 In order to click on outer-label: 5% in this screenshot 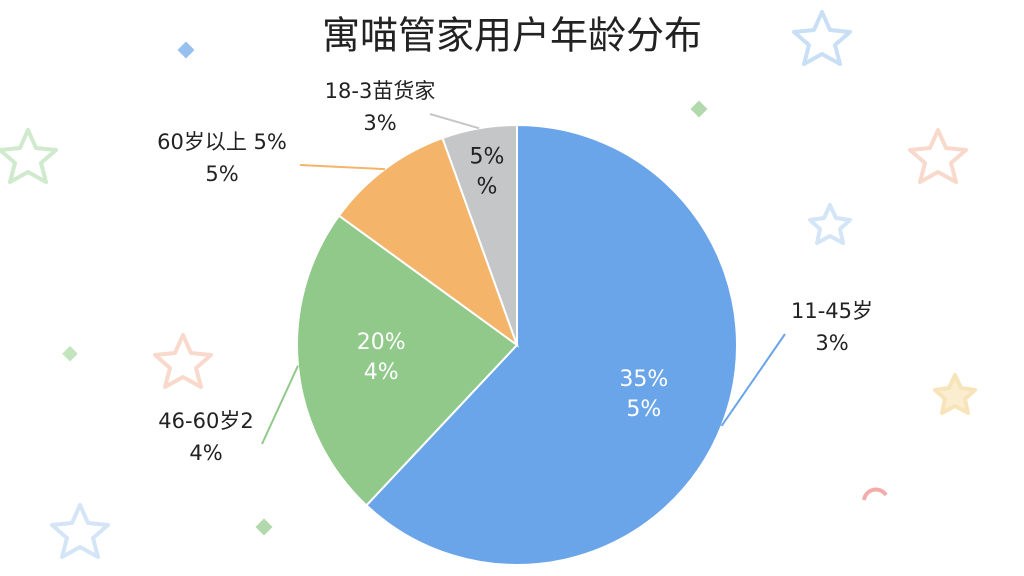, I will do `click(221, 174)`.